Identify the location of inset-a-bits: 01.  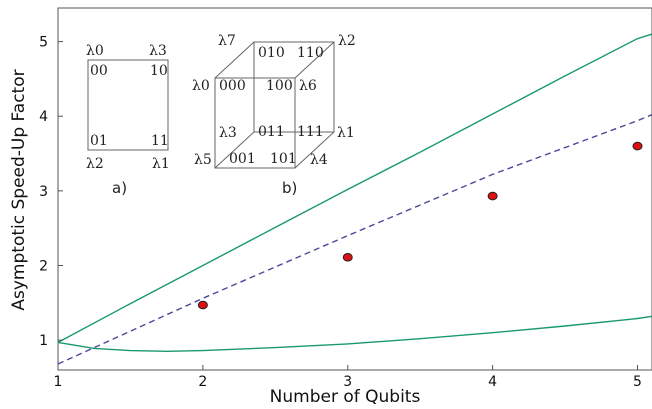
(99, 141).